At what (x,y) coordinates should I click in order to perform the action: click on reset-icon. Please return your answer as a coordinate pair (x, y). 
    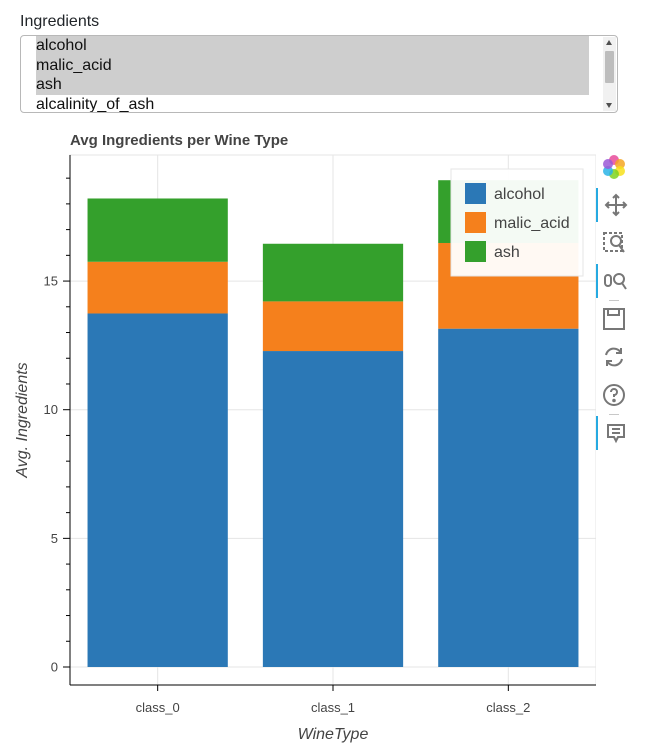
    Looking at the image, I should click on (614, 357).